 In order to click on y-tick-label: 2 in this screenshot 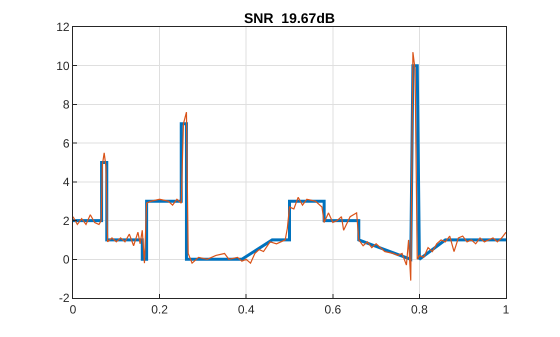, I will do `click(66, 221)`.